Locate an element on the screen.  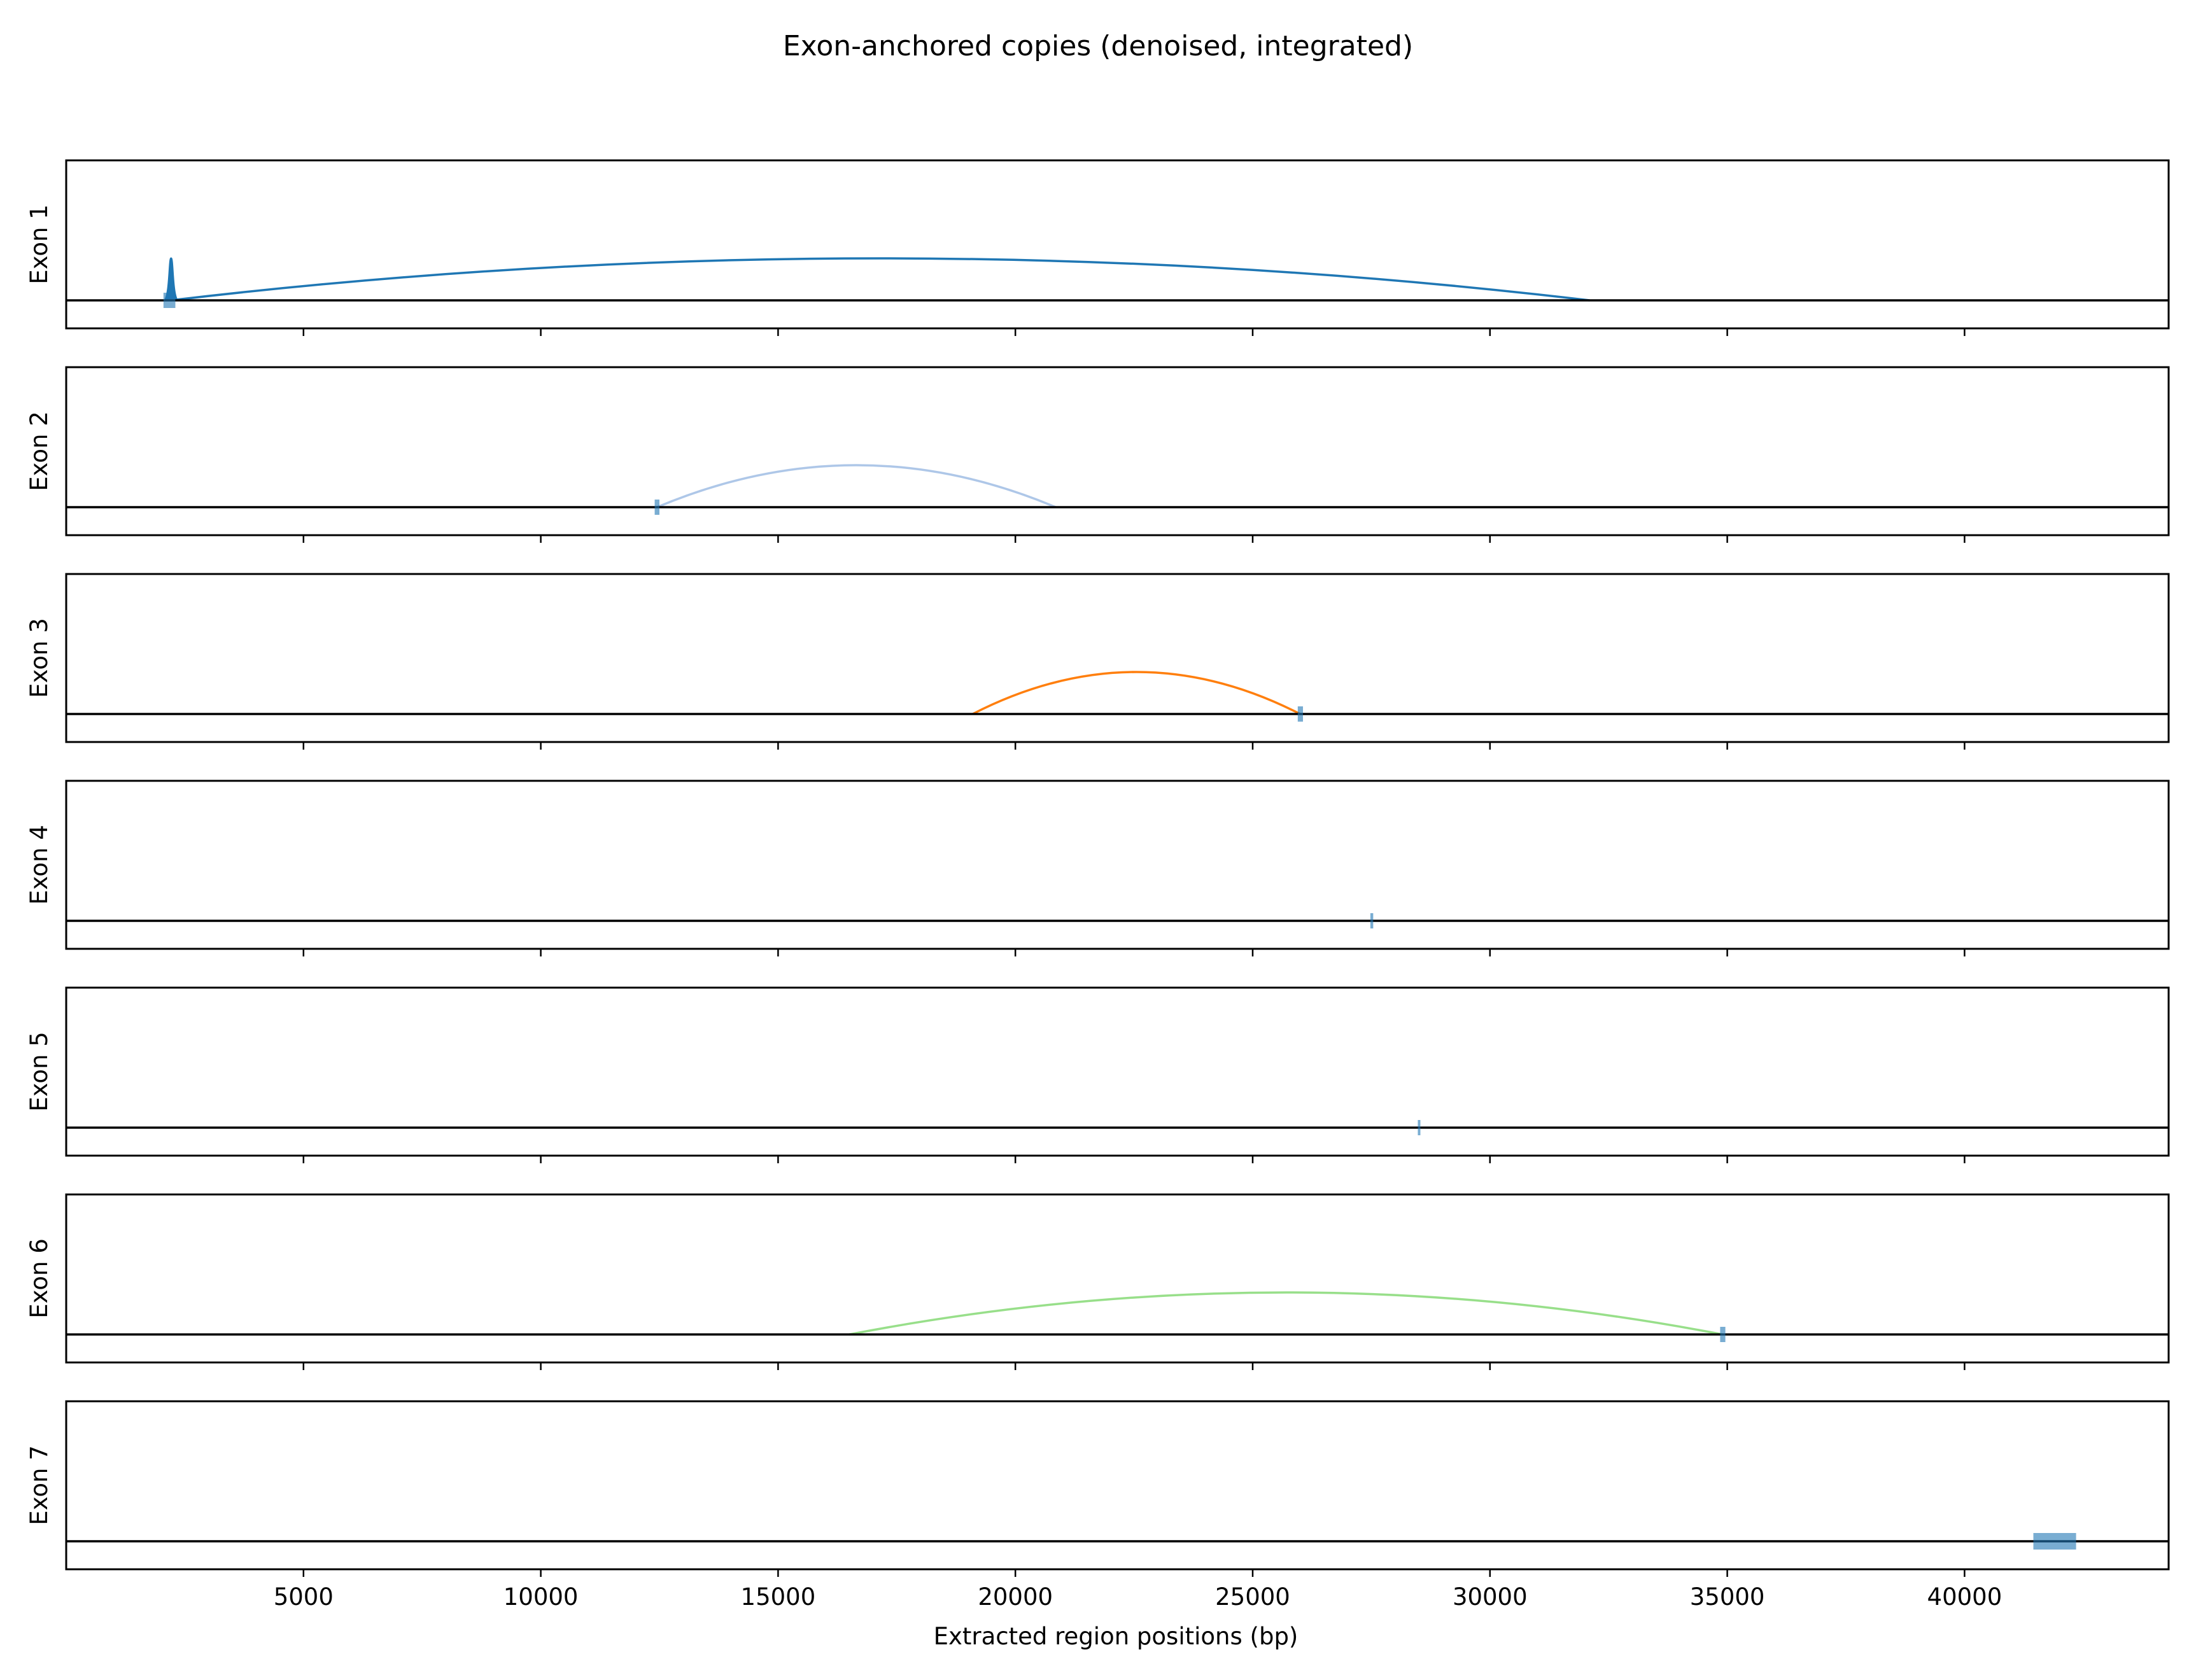
panel-exon-1: Exon 1 is located at coordinates (1097, 247).